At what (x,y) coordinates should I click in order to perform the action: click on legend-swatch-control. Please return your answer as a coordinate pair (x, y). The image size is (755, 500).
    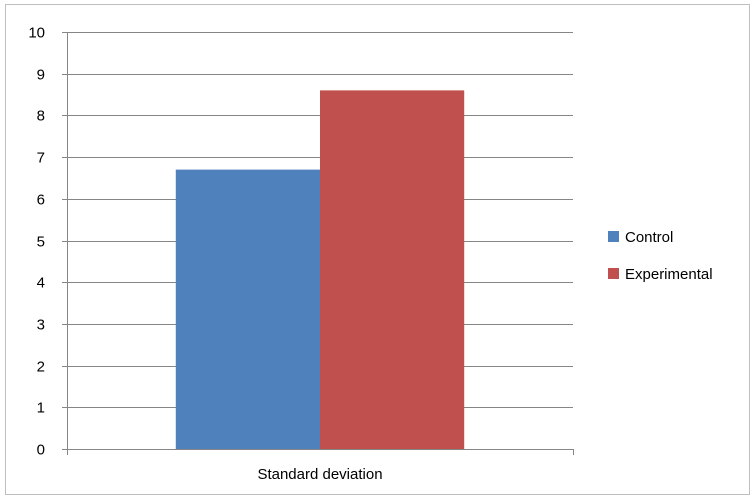
    Looking at the image, I should click on (613, 236).